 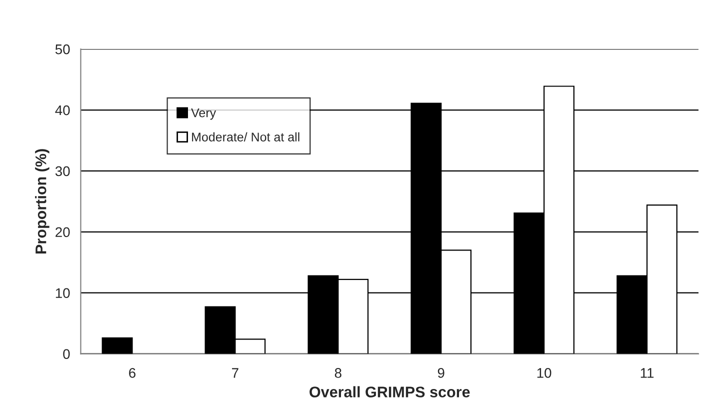 What do you see at coordinates (235, 373) in the screenshot?
I see `x-tick-label: 7` at bounding box center [235, 373].